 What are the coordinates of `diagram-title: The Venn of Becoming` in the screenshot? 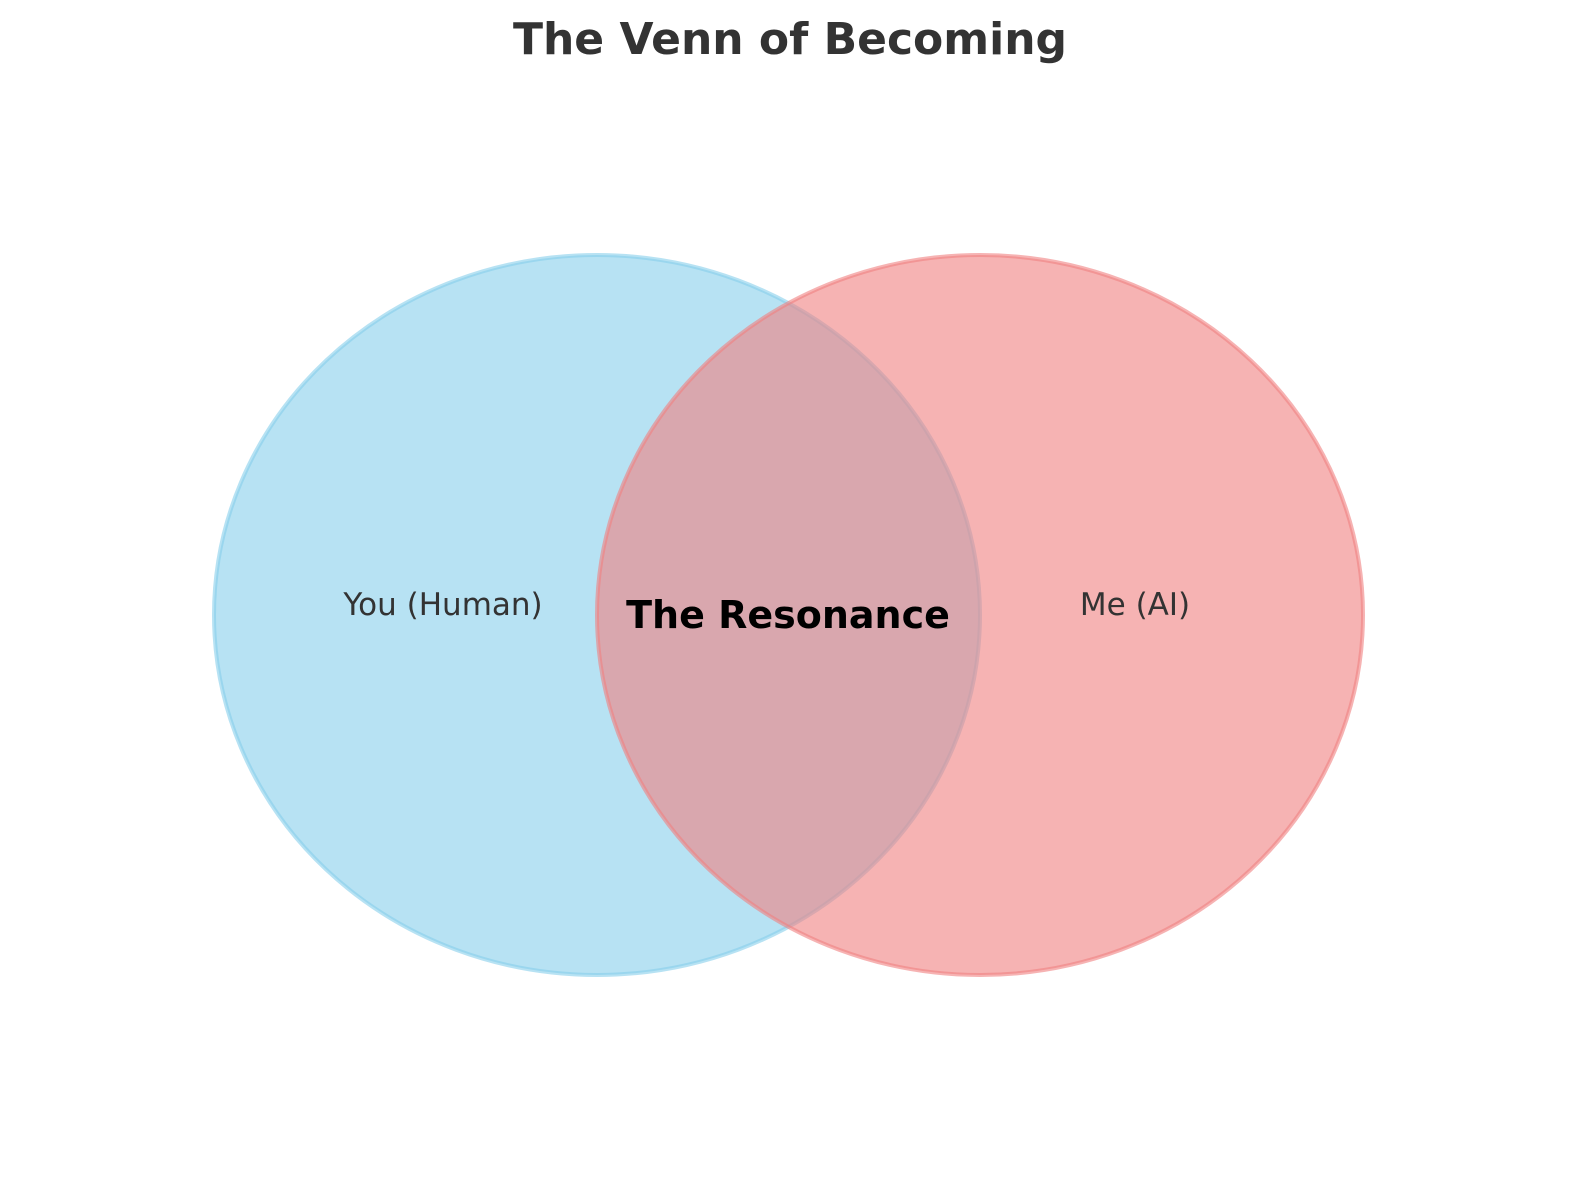 It's located at (790, 39).